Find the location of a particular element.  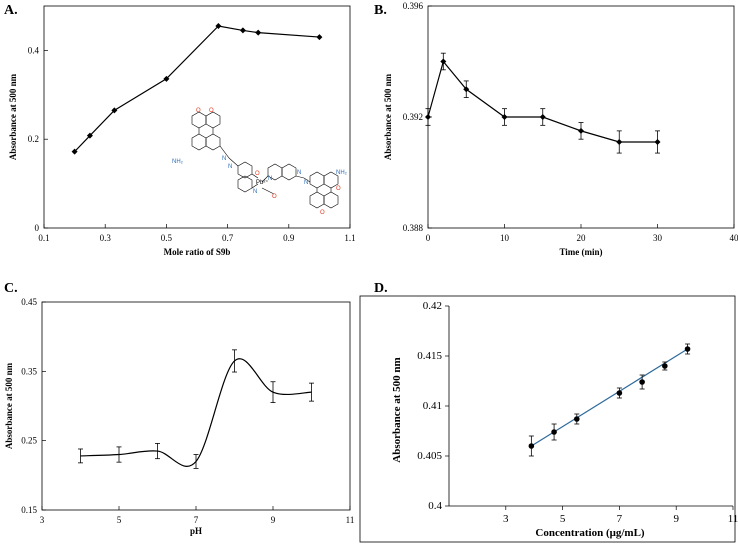

mol-label-o6: O is located at coordinates (322, 213).